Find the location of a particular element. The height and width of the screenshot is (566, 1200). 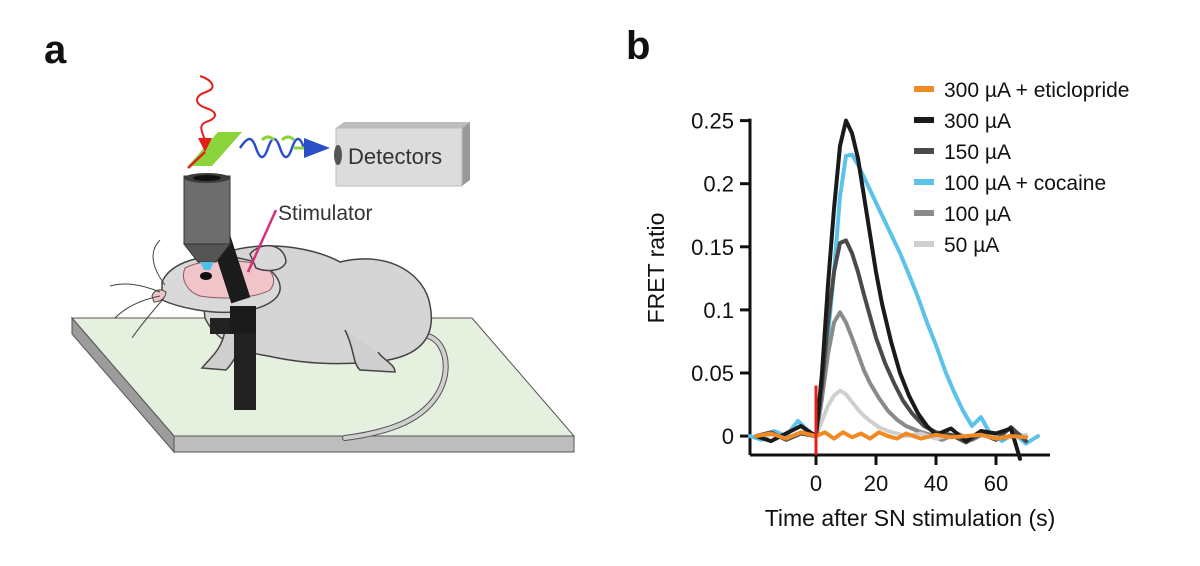

detectors-box is located at coordinates (402, 154).